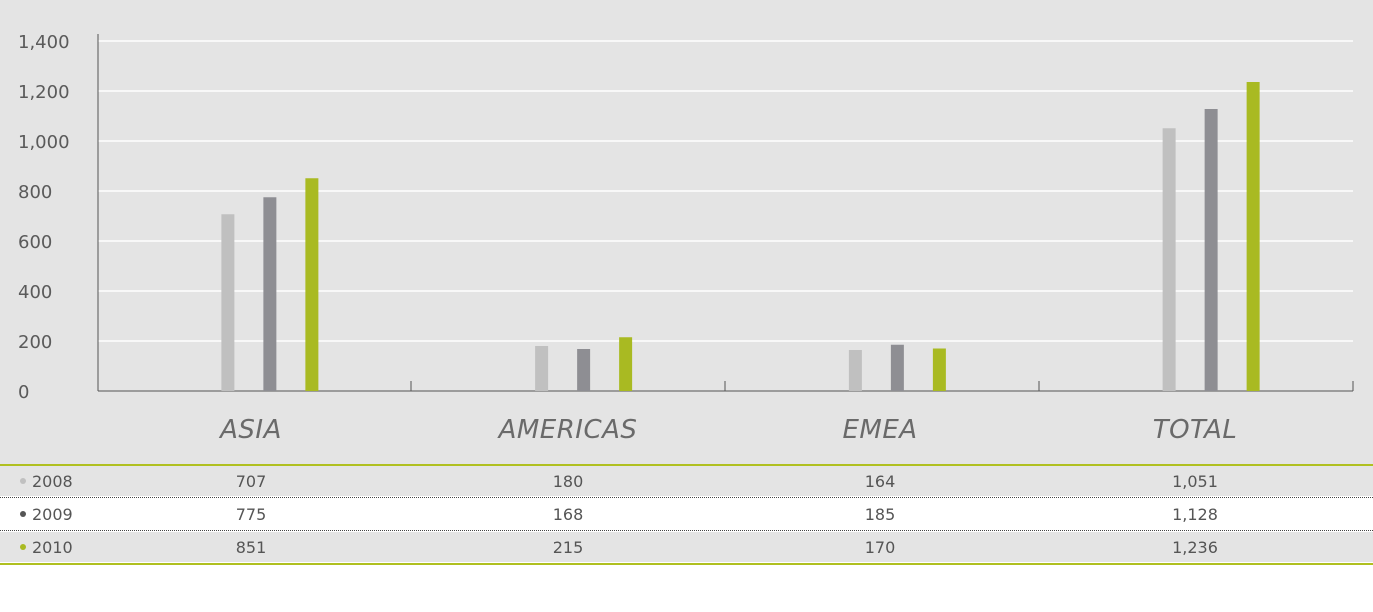  What do you see at coordinates (1195, 481) in the screenshot?
I see `table-cell: 1,051` at bounding box center [1195, 481].